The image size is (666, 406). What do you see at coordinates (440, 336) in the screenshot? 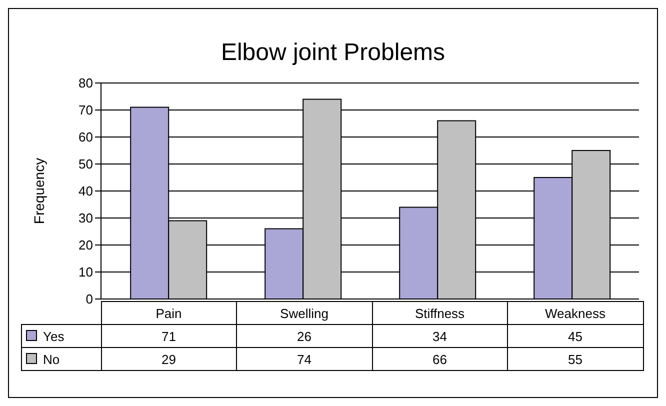
I see `data-label: 34` at bounding box center [440, 336].